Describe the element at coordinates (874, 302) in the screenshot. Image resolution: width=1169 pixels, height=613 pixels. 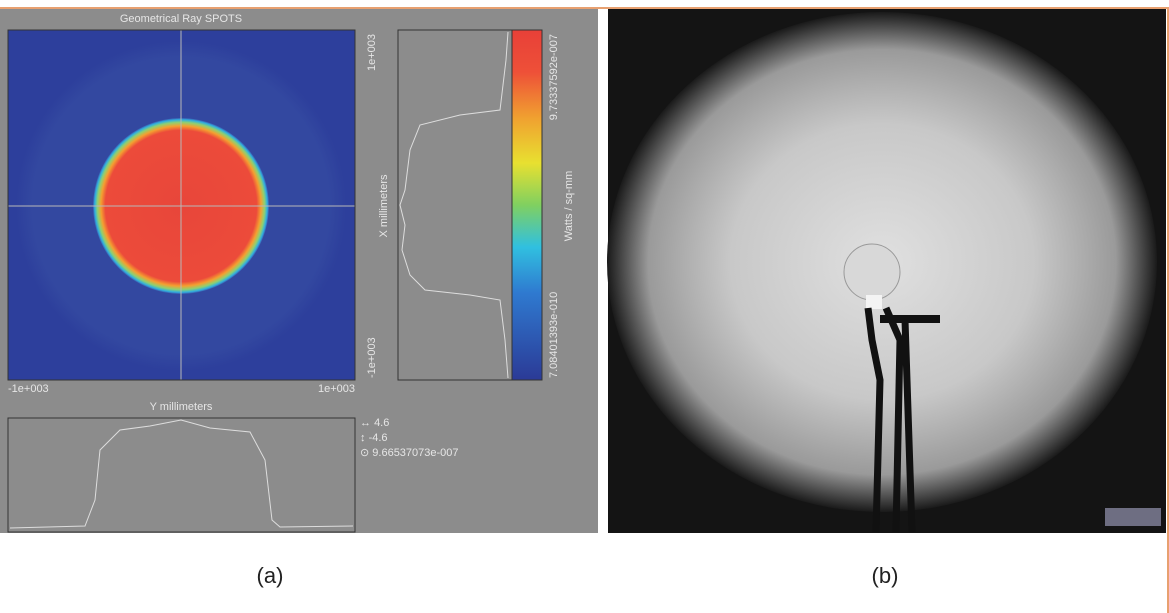
I see `led` at that location.